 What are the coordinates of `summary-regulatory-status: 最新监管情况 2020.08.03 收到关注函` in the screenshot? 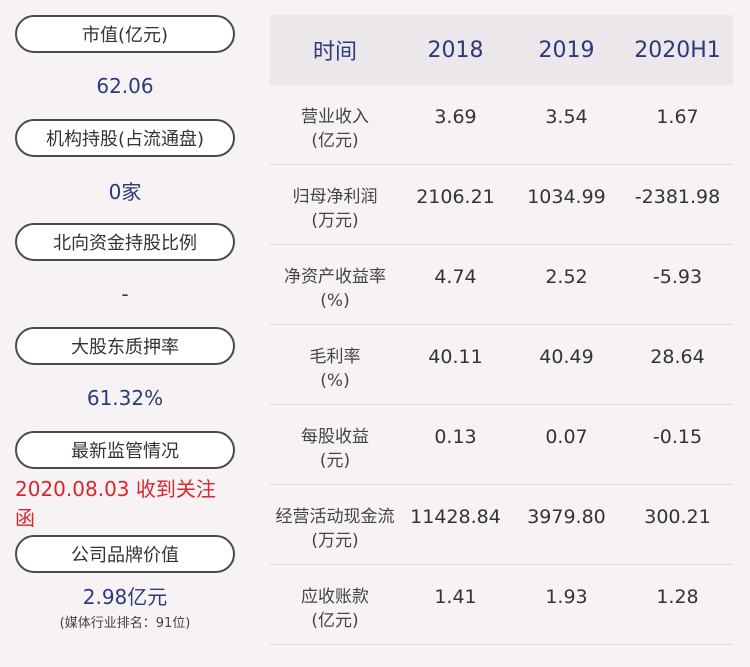 It's located at (125, 483).